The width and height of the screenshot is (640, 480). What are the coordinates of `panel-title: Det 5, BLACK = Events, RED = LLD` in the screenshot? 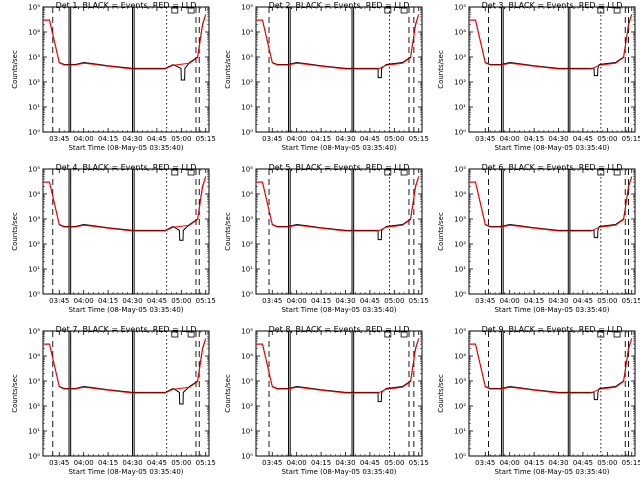 It's located at (339, 167).